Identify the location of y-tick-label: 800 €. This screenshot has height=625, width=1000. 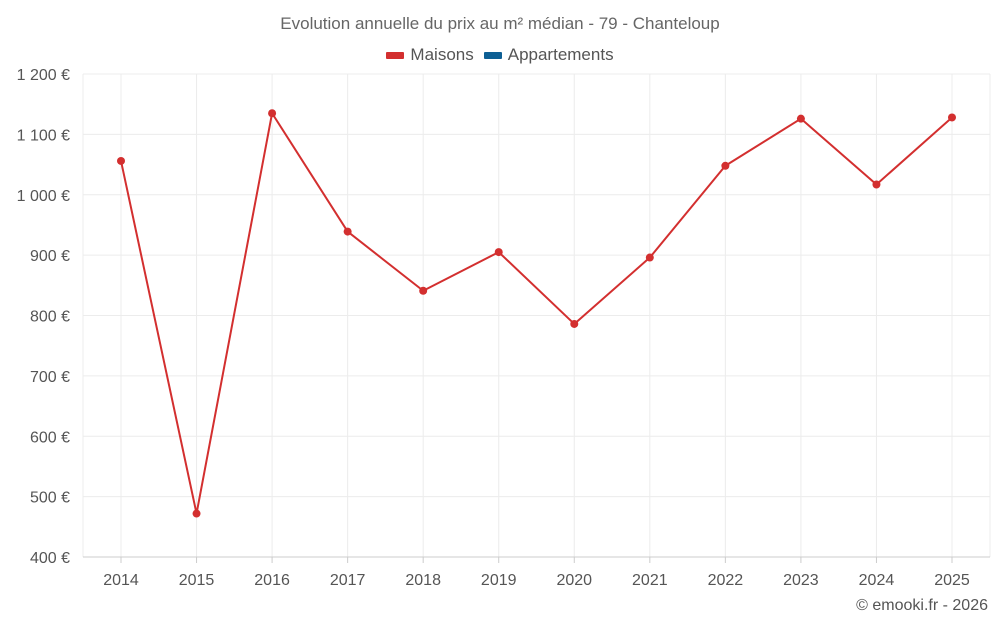
(50, 317).